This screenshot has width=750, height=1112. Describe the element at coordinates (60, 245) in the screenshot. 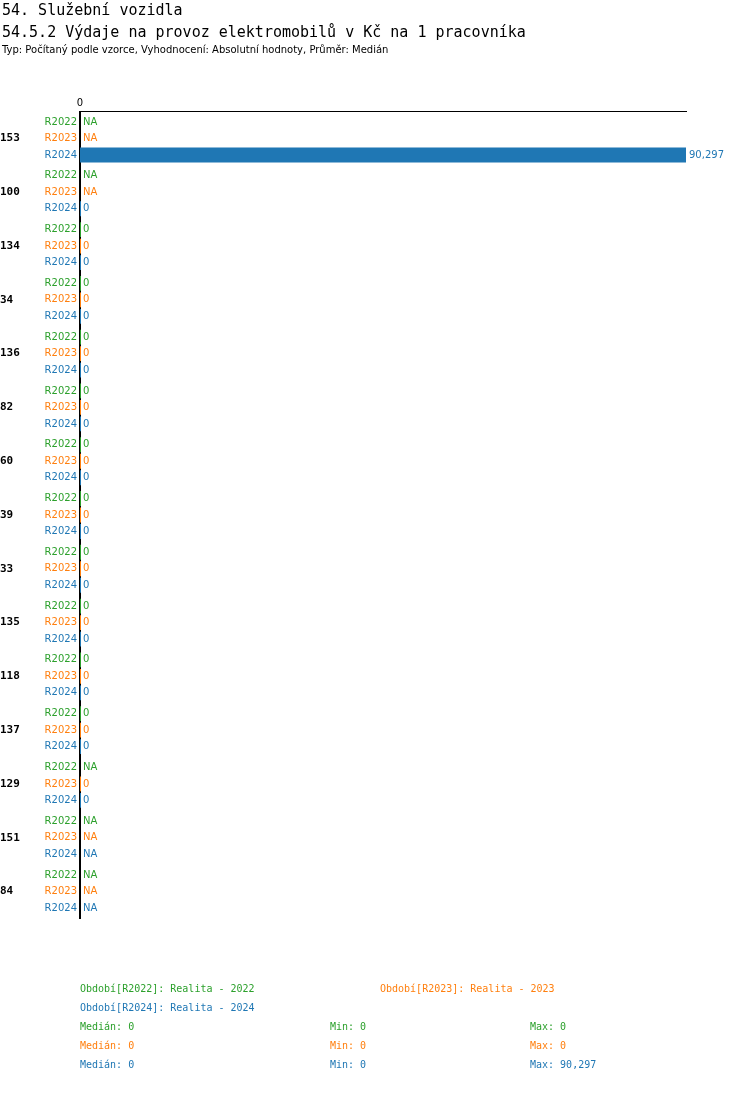

I see `series-label: R2023` at that location.